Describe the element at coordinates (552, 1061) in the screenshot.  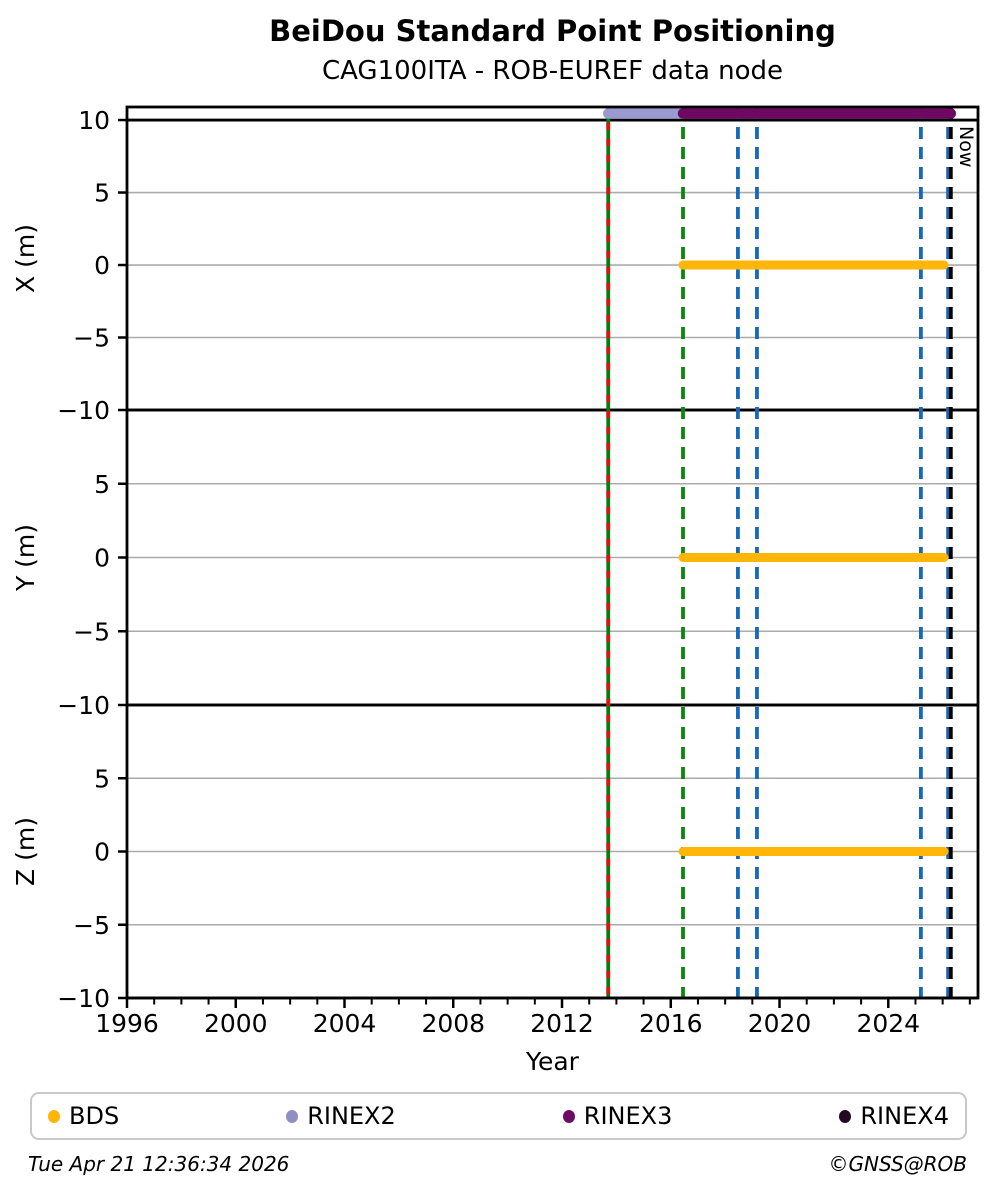
I see `x-axis-label: Year` at that location.